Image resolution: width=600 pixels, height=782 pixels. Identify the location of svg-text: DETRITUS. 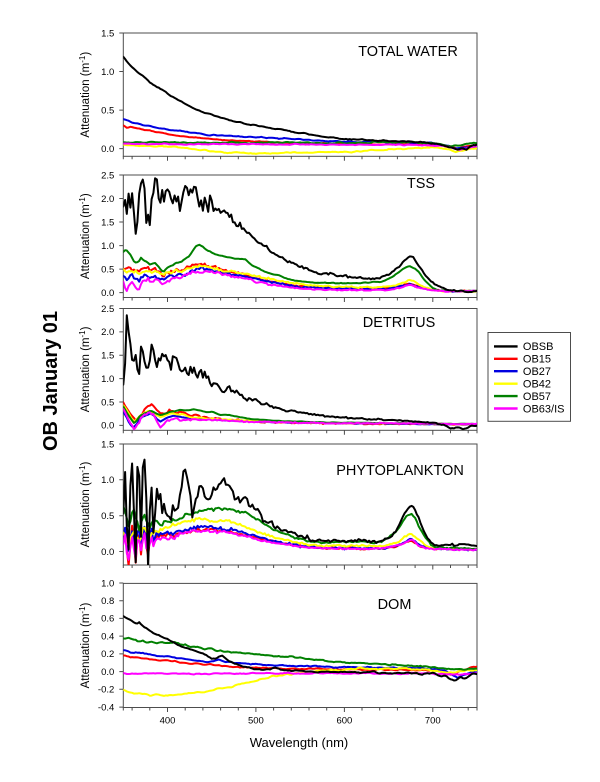
(399, 323).